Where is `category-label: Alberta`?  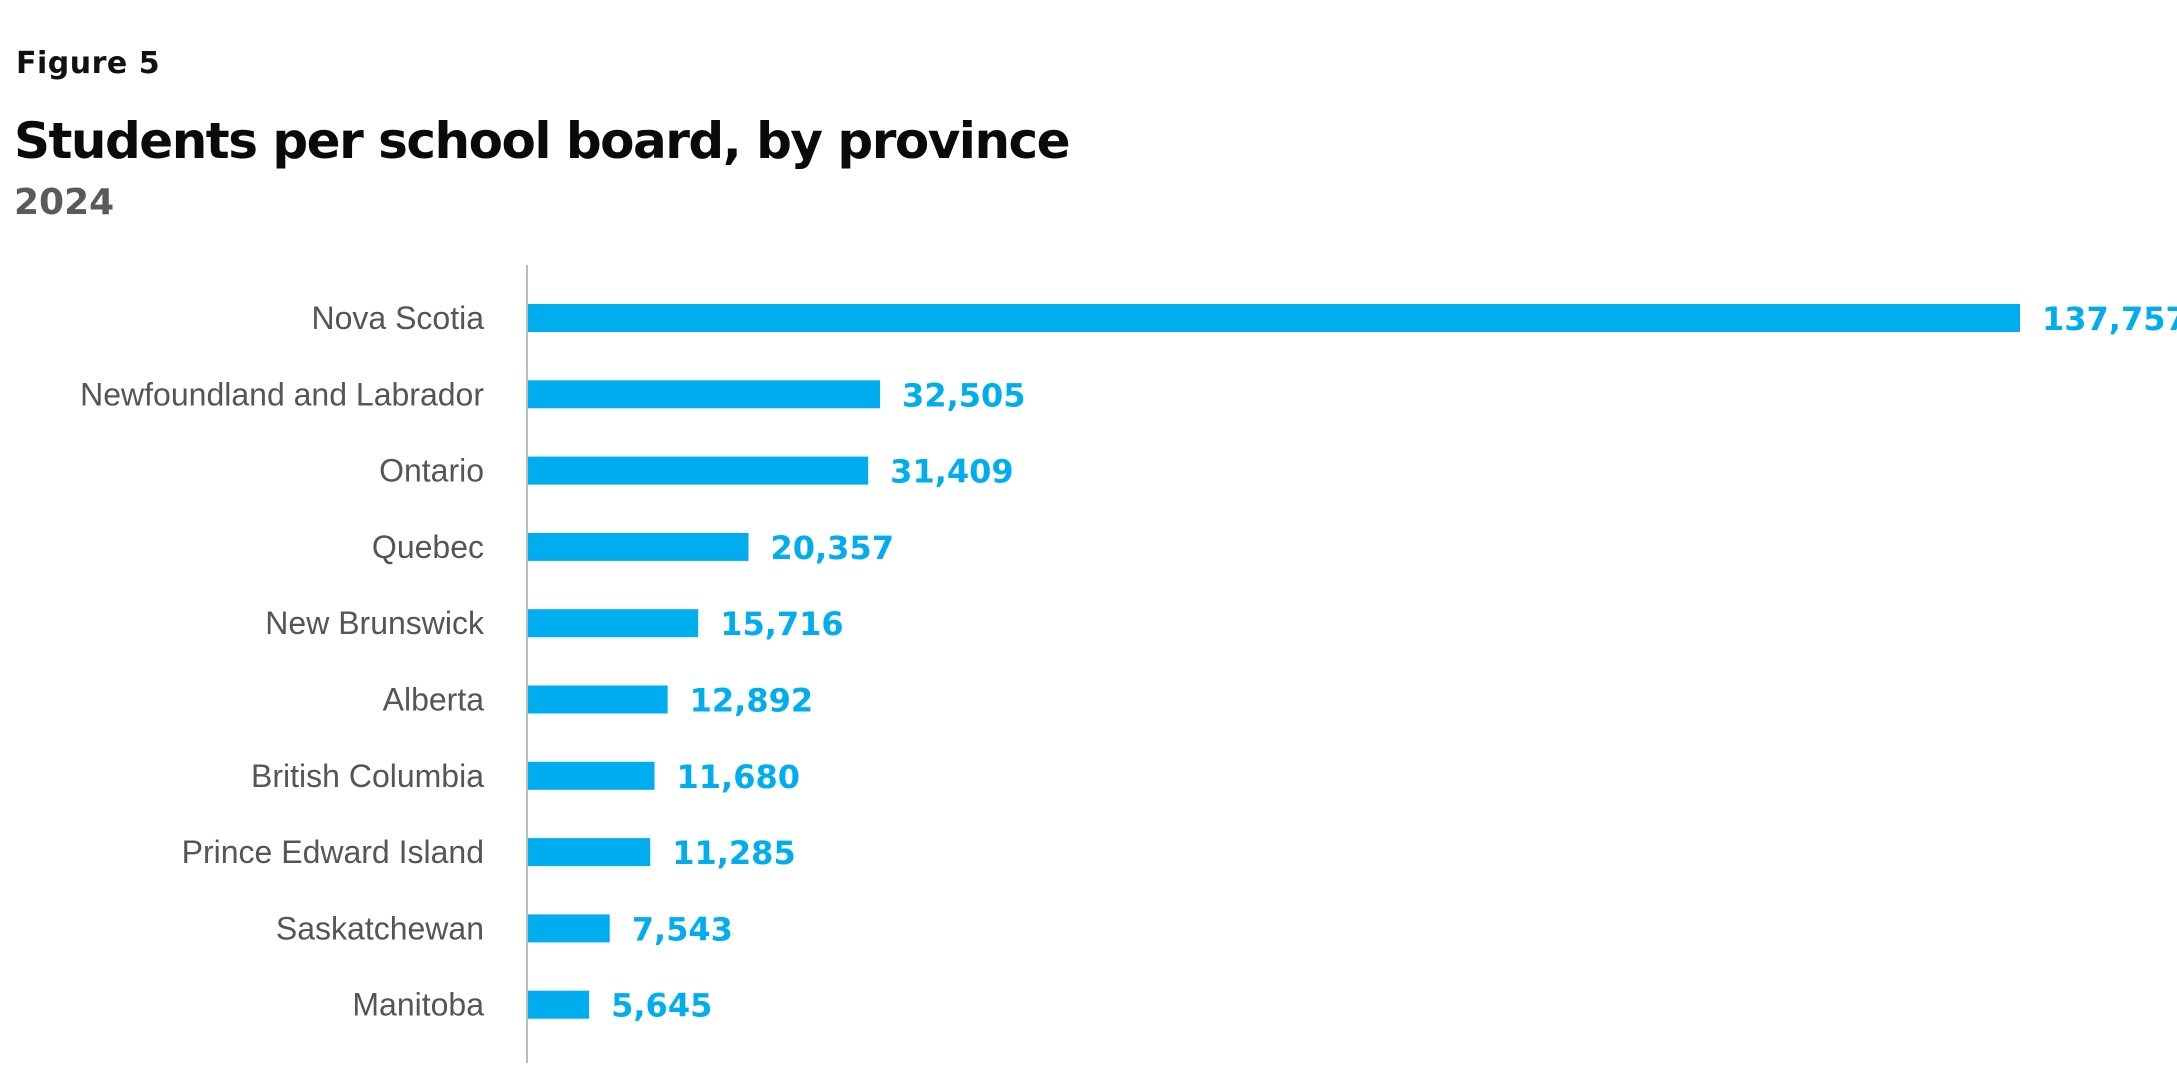
category-label: Alberta is located at coordinates (434, 700).